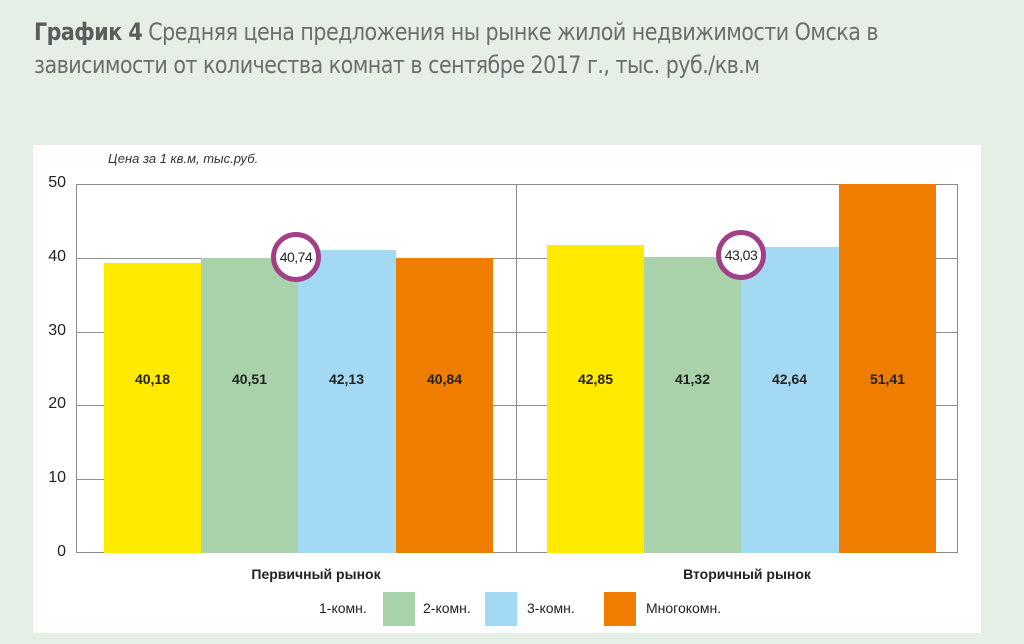 This screenshot has width=1024, height=644. Describe the element at coordinates (551, 608) in the screenshot. I see `legend-label-3-room: 3-комн.` at that location.